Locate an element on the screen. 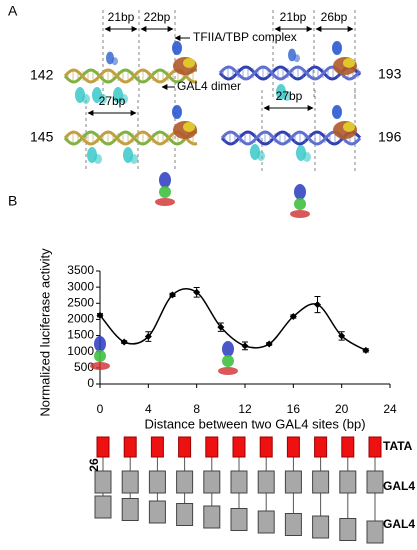  construct-number: 145 is located at coordinates (42, 137).